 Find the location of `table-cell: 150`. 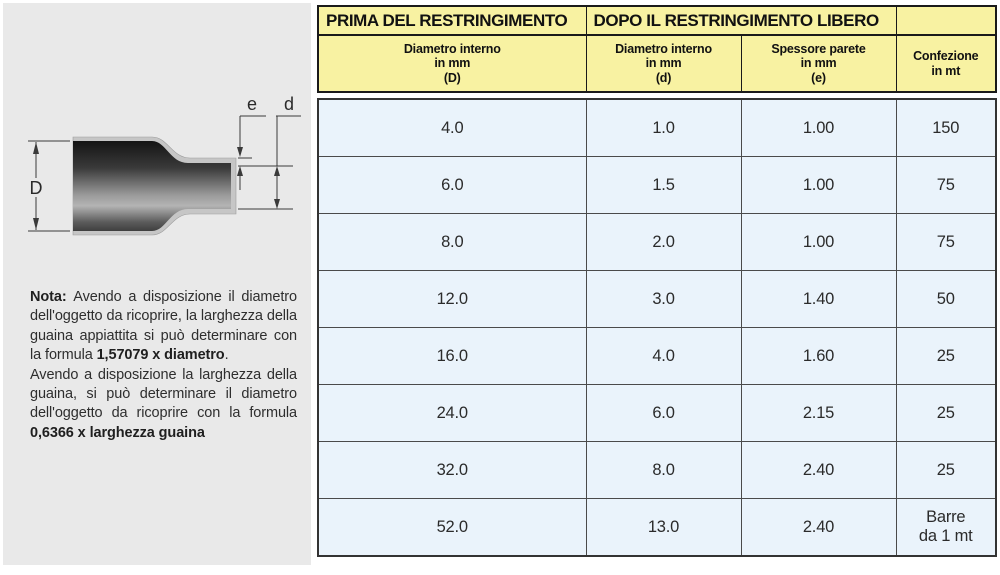

table-cell: 150 is located at coordinates (946, 127).